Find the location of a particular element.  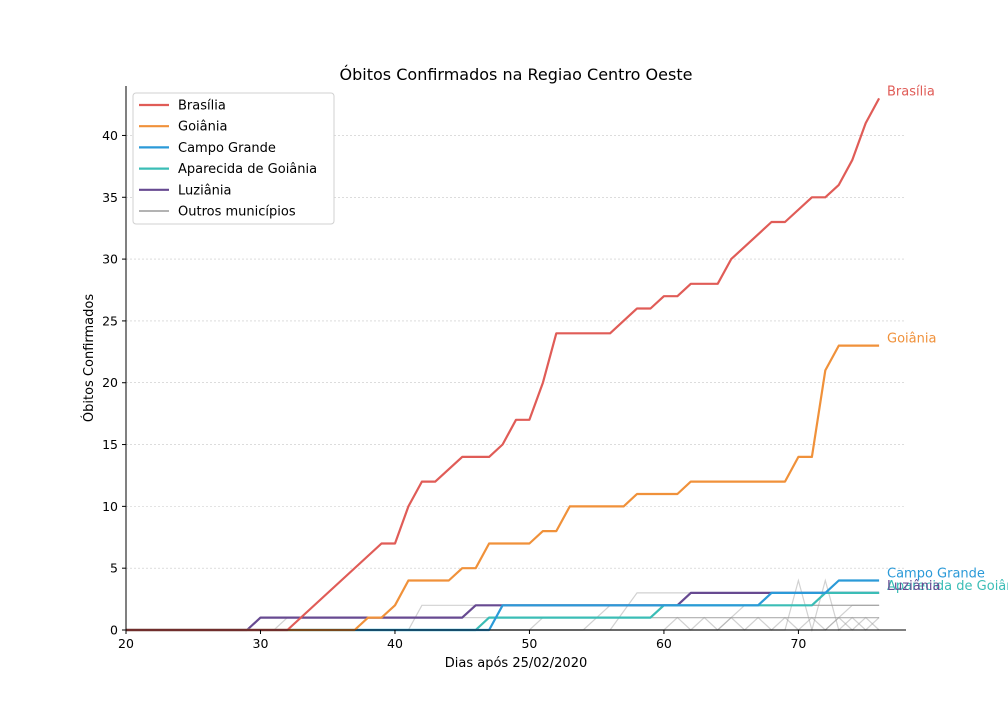

series-end-label: Goiânia is located at coordinates (911, 339).